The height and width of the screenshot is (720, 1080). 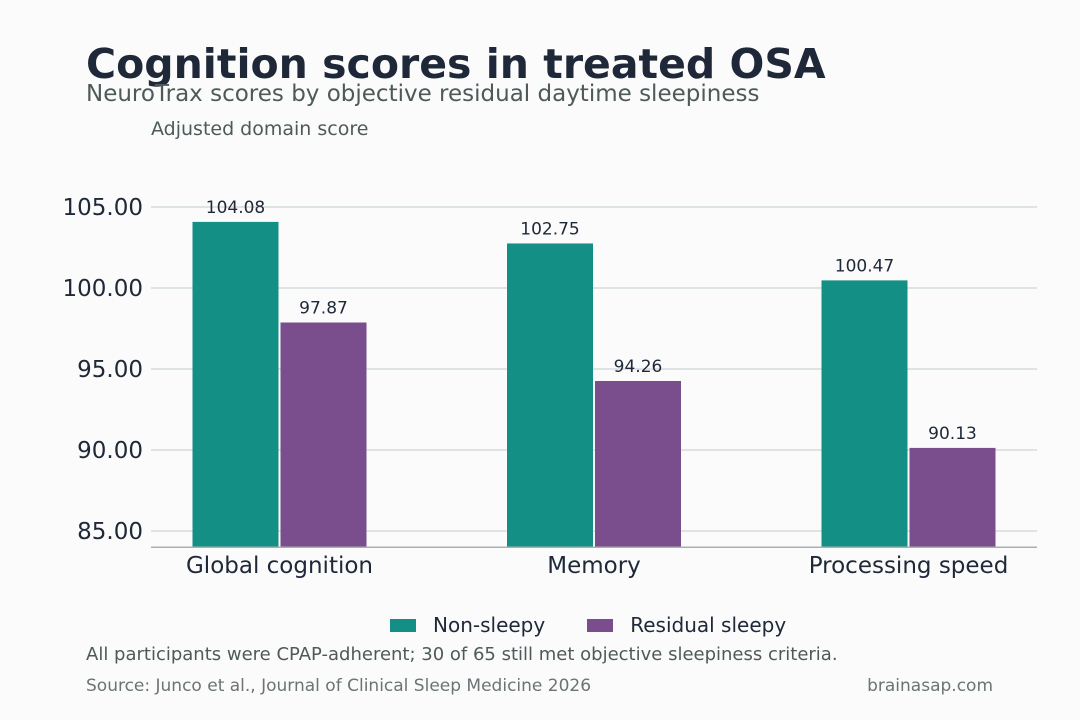 What do you see at coordinates (638, 367) in the screenshot?
I see `data-label: 94.26` at bounding box center [638, 367].